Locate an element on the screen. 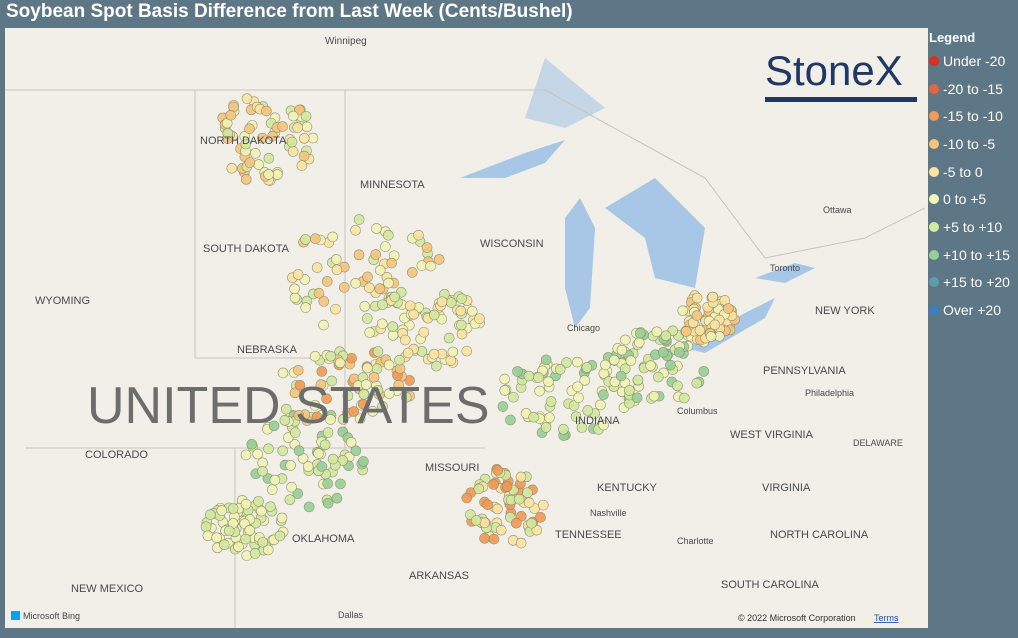  legend-item: -20 to -15 is located at coordinates (973, 89).